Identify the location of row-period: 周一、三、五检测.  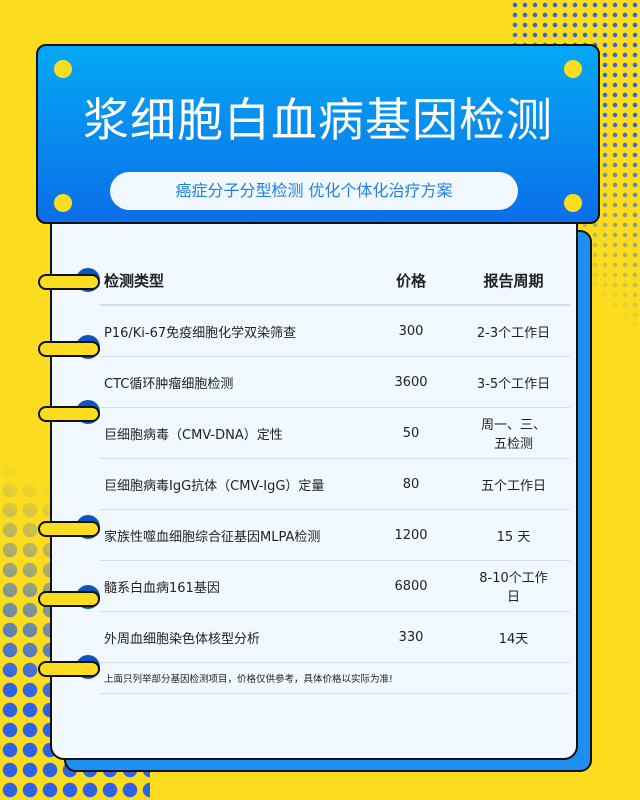
(513, 433).